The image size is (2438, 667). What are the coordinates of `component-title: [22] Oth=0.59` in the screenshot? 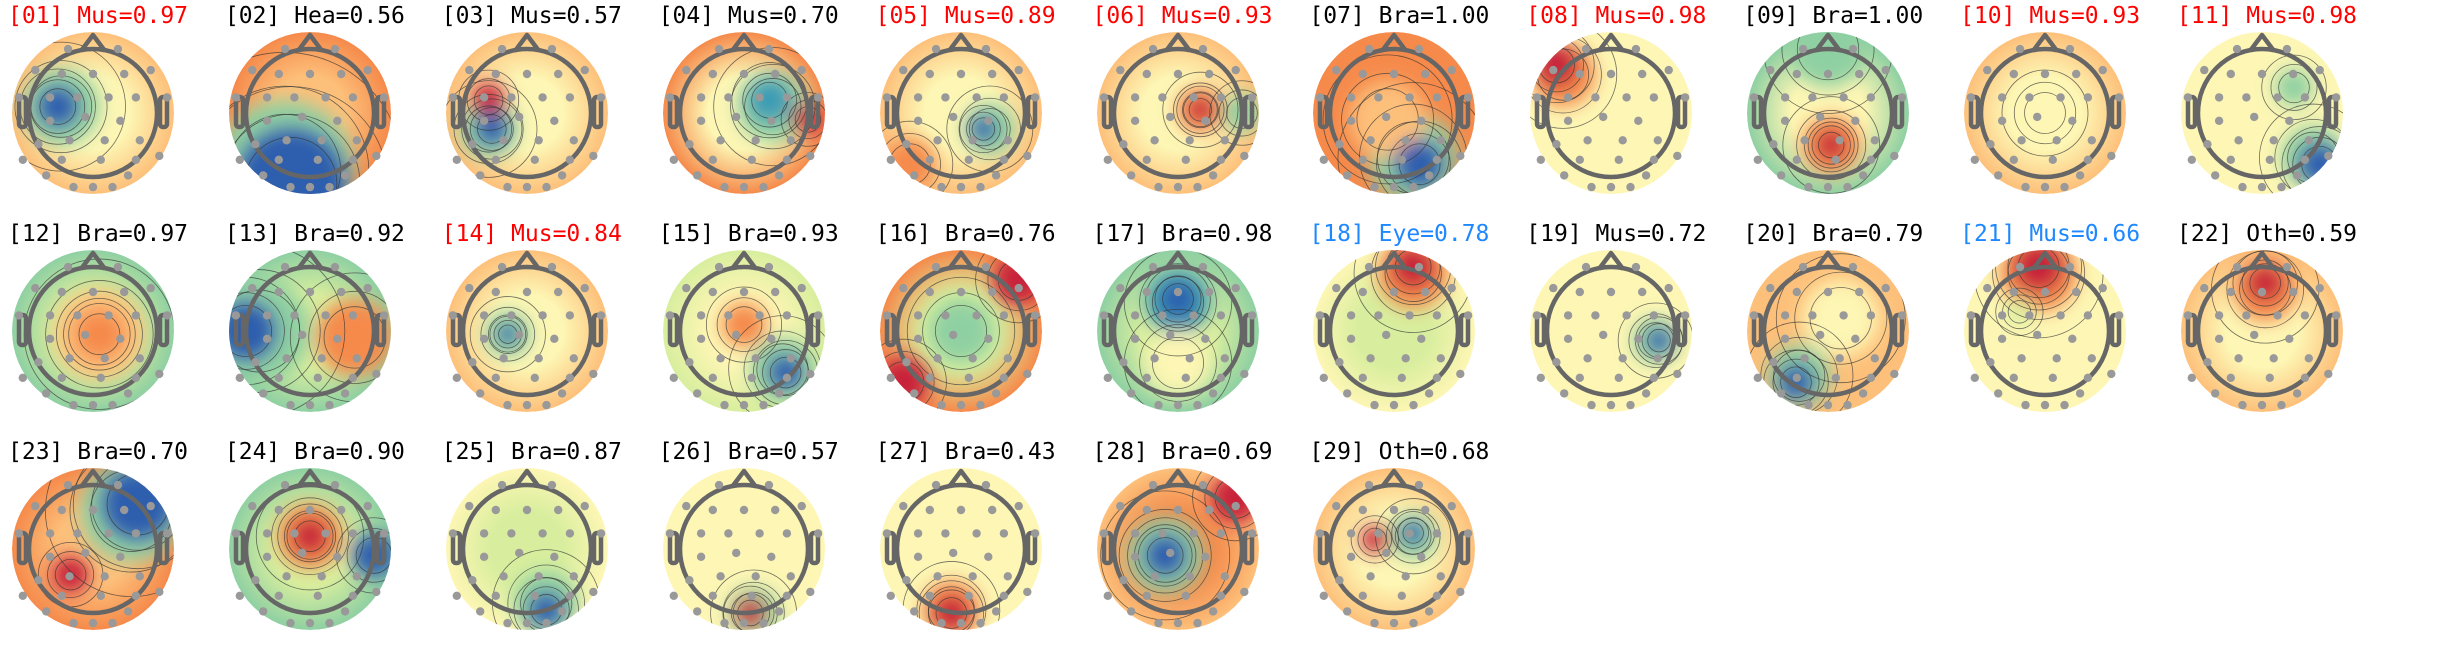 It's located at (2267, 234).